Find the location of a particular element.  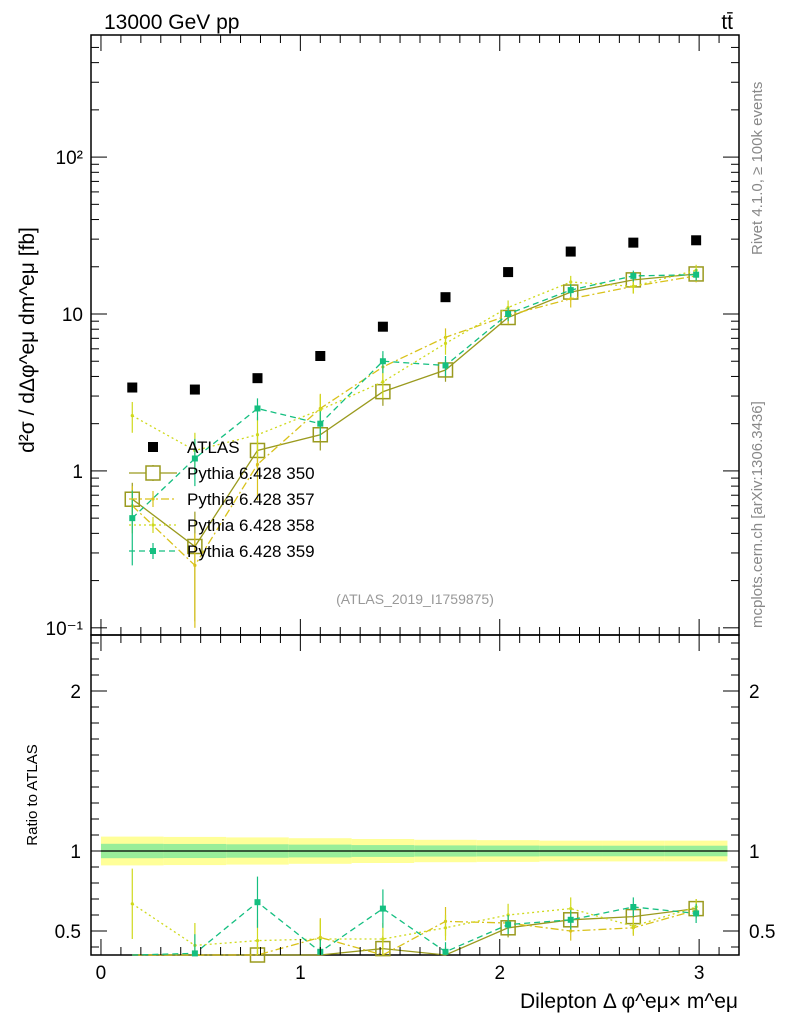

legend-entry-1: Pythia 6.428 350 is located at coordinates (222, 473).